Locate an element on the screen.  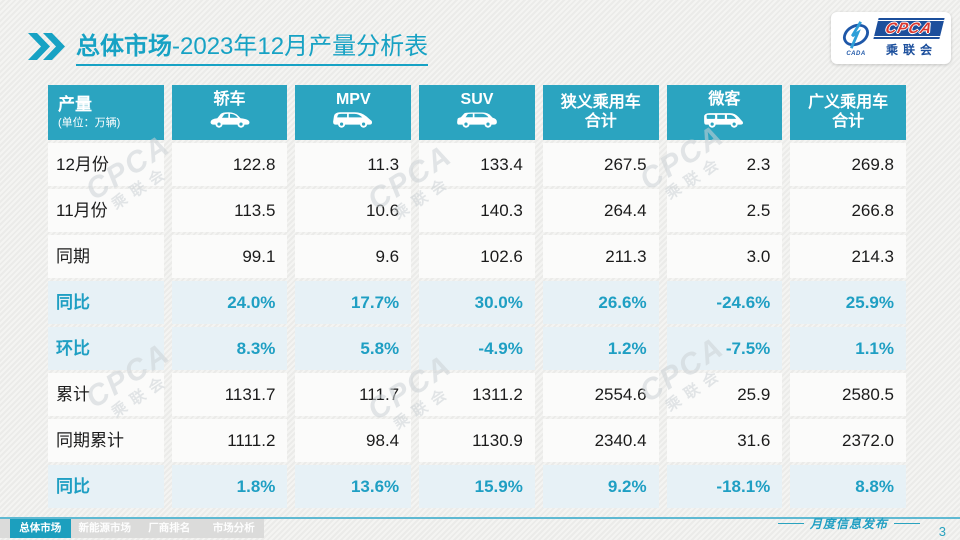
row-label: 环比 is located at coordinates (106, 348).